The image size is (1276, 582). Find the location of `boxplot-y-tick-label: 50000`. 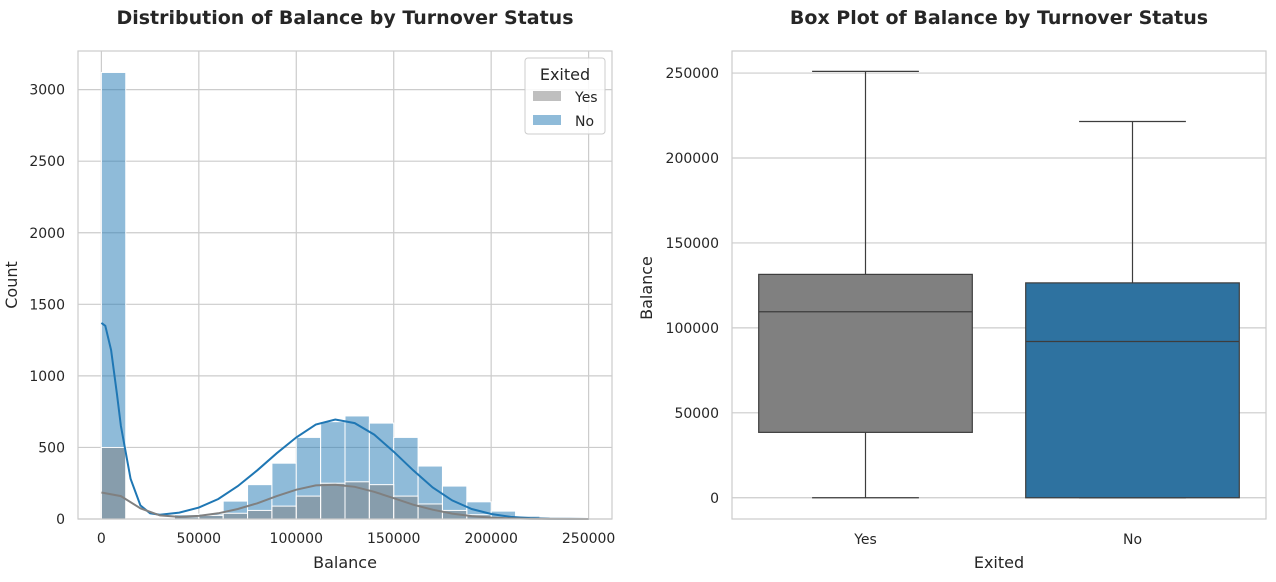

boxplot-y-tick-label: 50000 is located at coordinates (696, 414).